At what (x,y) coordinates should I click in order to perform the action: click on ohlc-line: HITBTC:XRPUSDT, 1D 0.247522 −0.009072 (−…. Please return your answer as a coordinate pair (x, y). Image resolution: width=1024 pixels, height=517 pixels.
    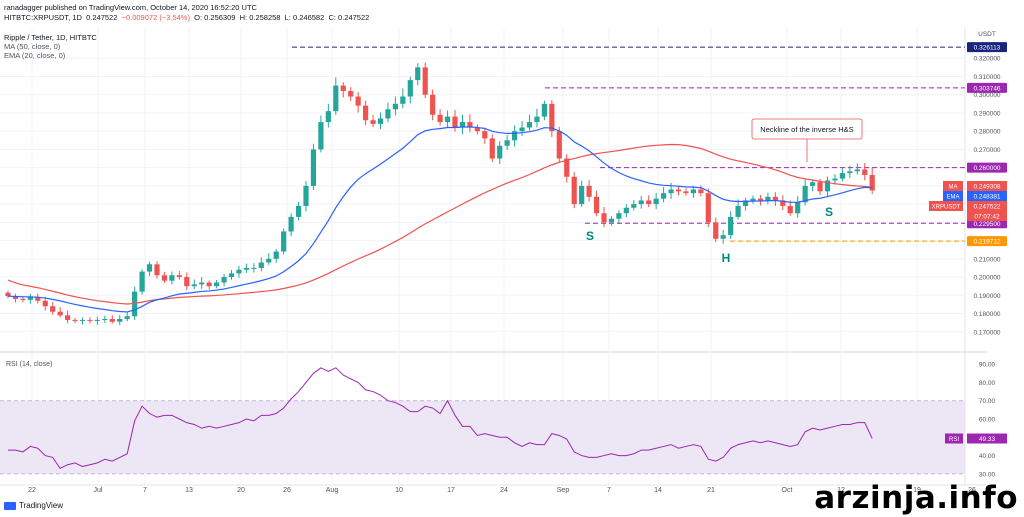
    Looking at the image, I should click on (186, 17).